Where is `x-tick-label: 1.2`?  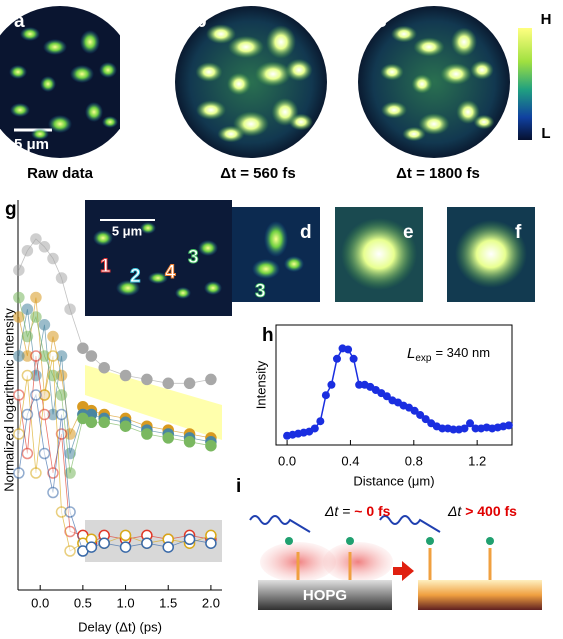 x-tick-label: 1.2 is located at coordinates (477, 460).